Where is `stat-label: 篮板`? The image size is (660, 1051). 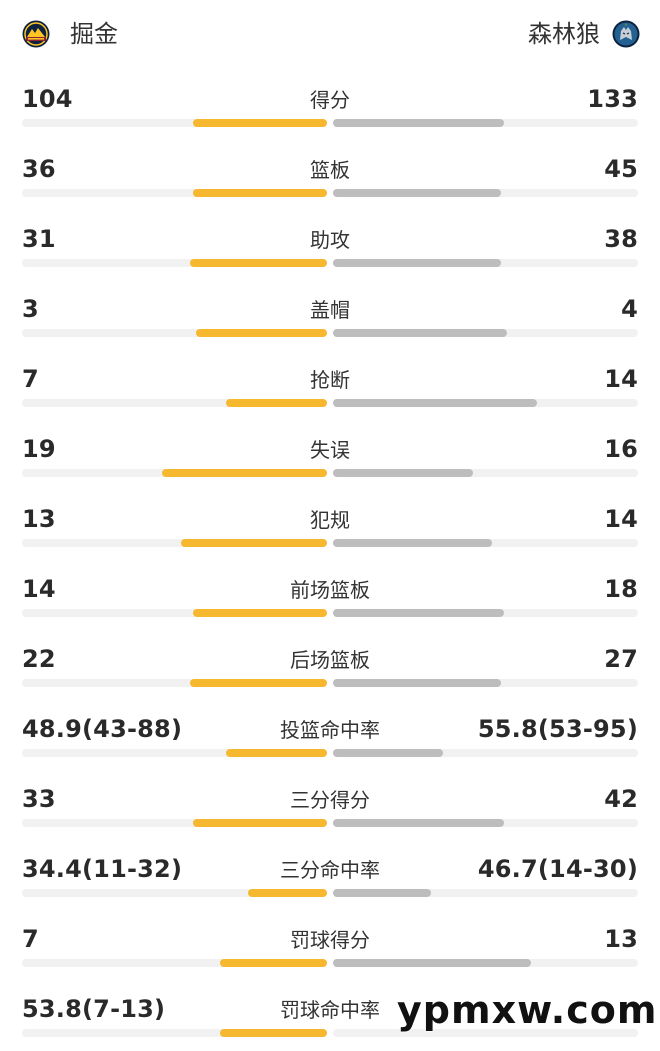
stat-label: 篮板 is located at coordinates (330, 170).